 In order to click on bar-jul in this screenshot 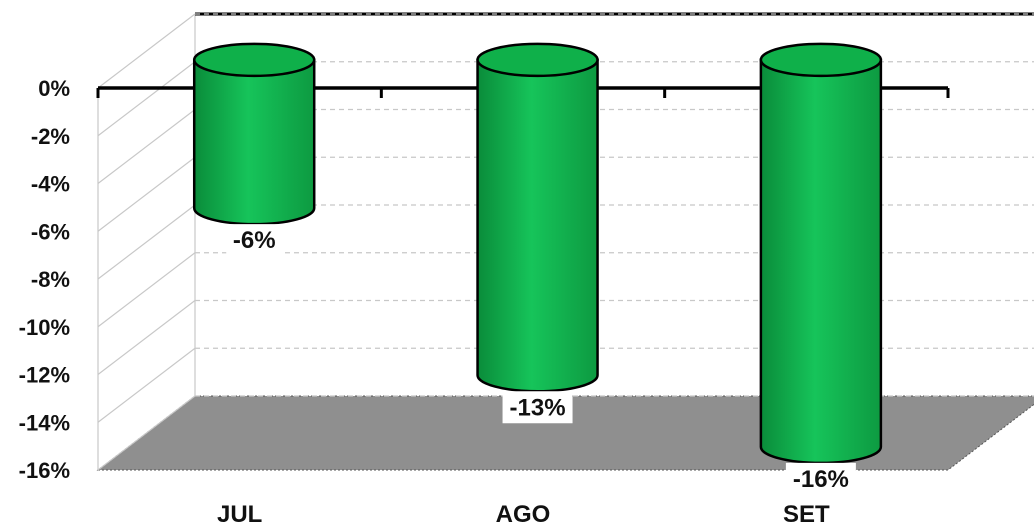, I will do `click(254, 134)`.